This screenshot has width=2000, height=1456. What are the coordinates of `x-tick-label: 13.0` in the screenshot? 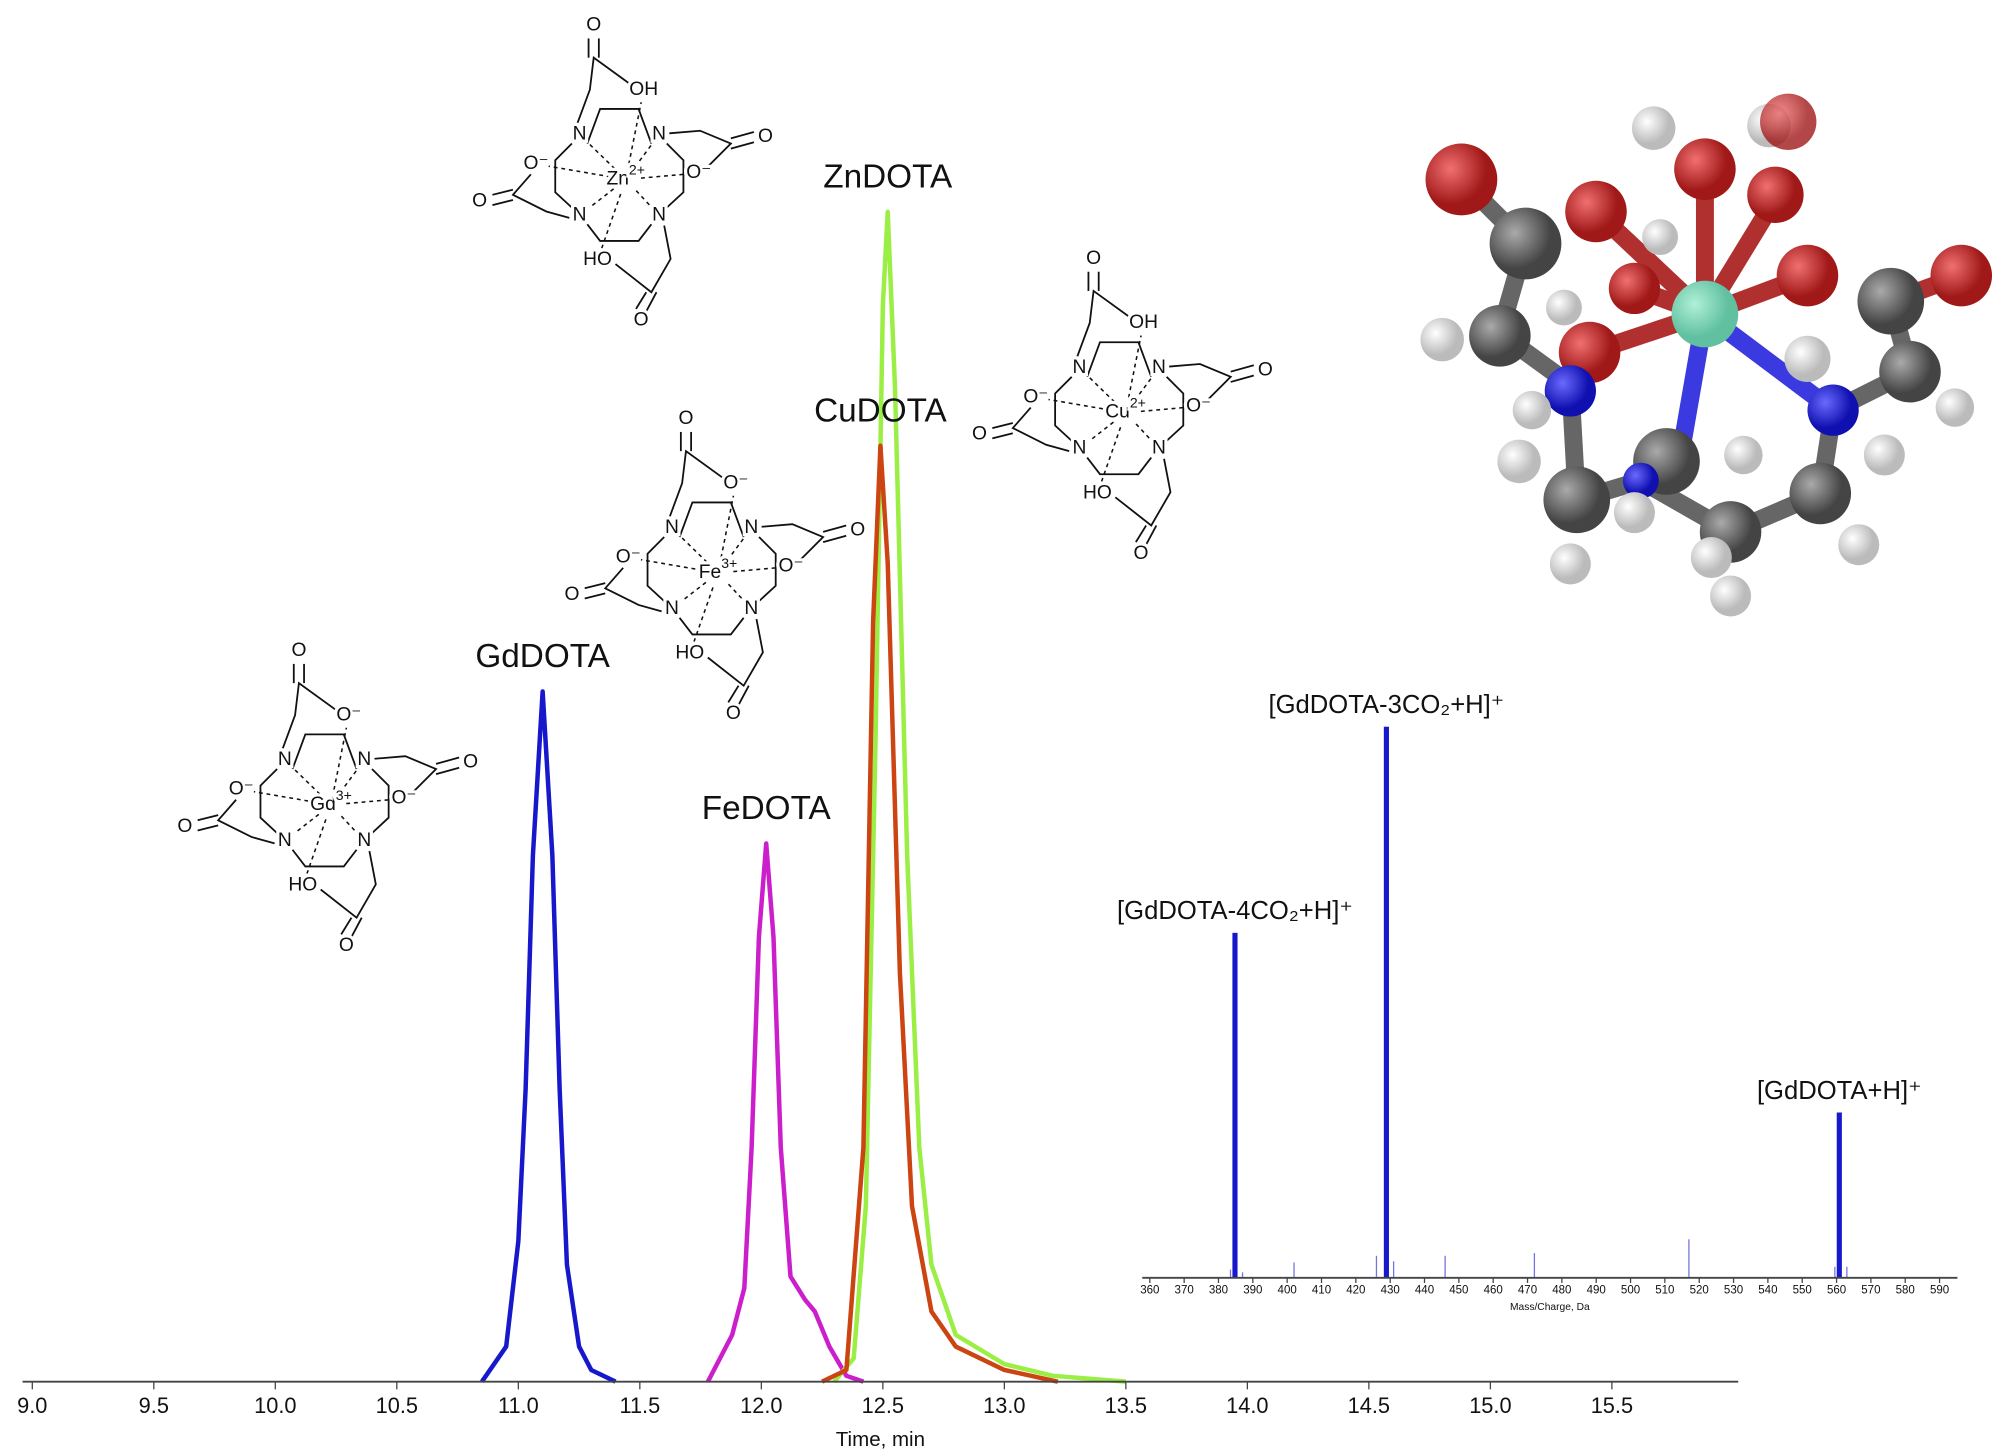 It's located at (1004, 1405).